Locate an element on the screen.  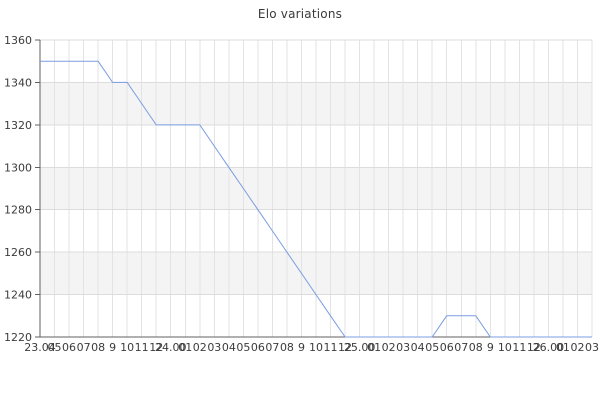
y-tick-label: 1260 is located at coordinates (18, 252).